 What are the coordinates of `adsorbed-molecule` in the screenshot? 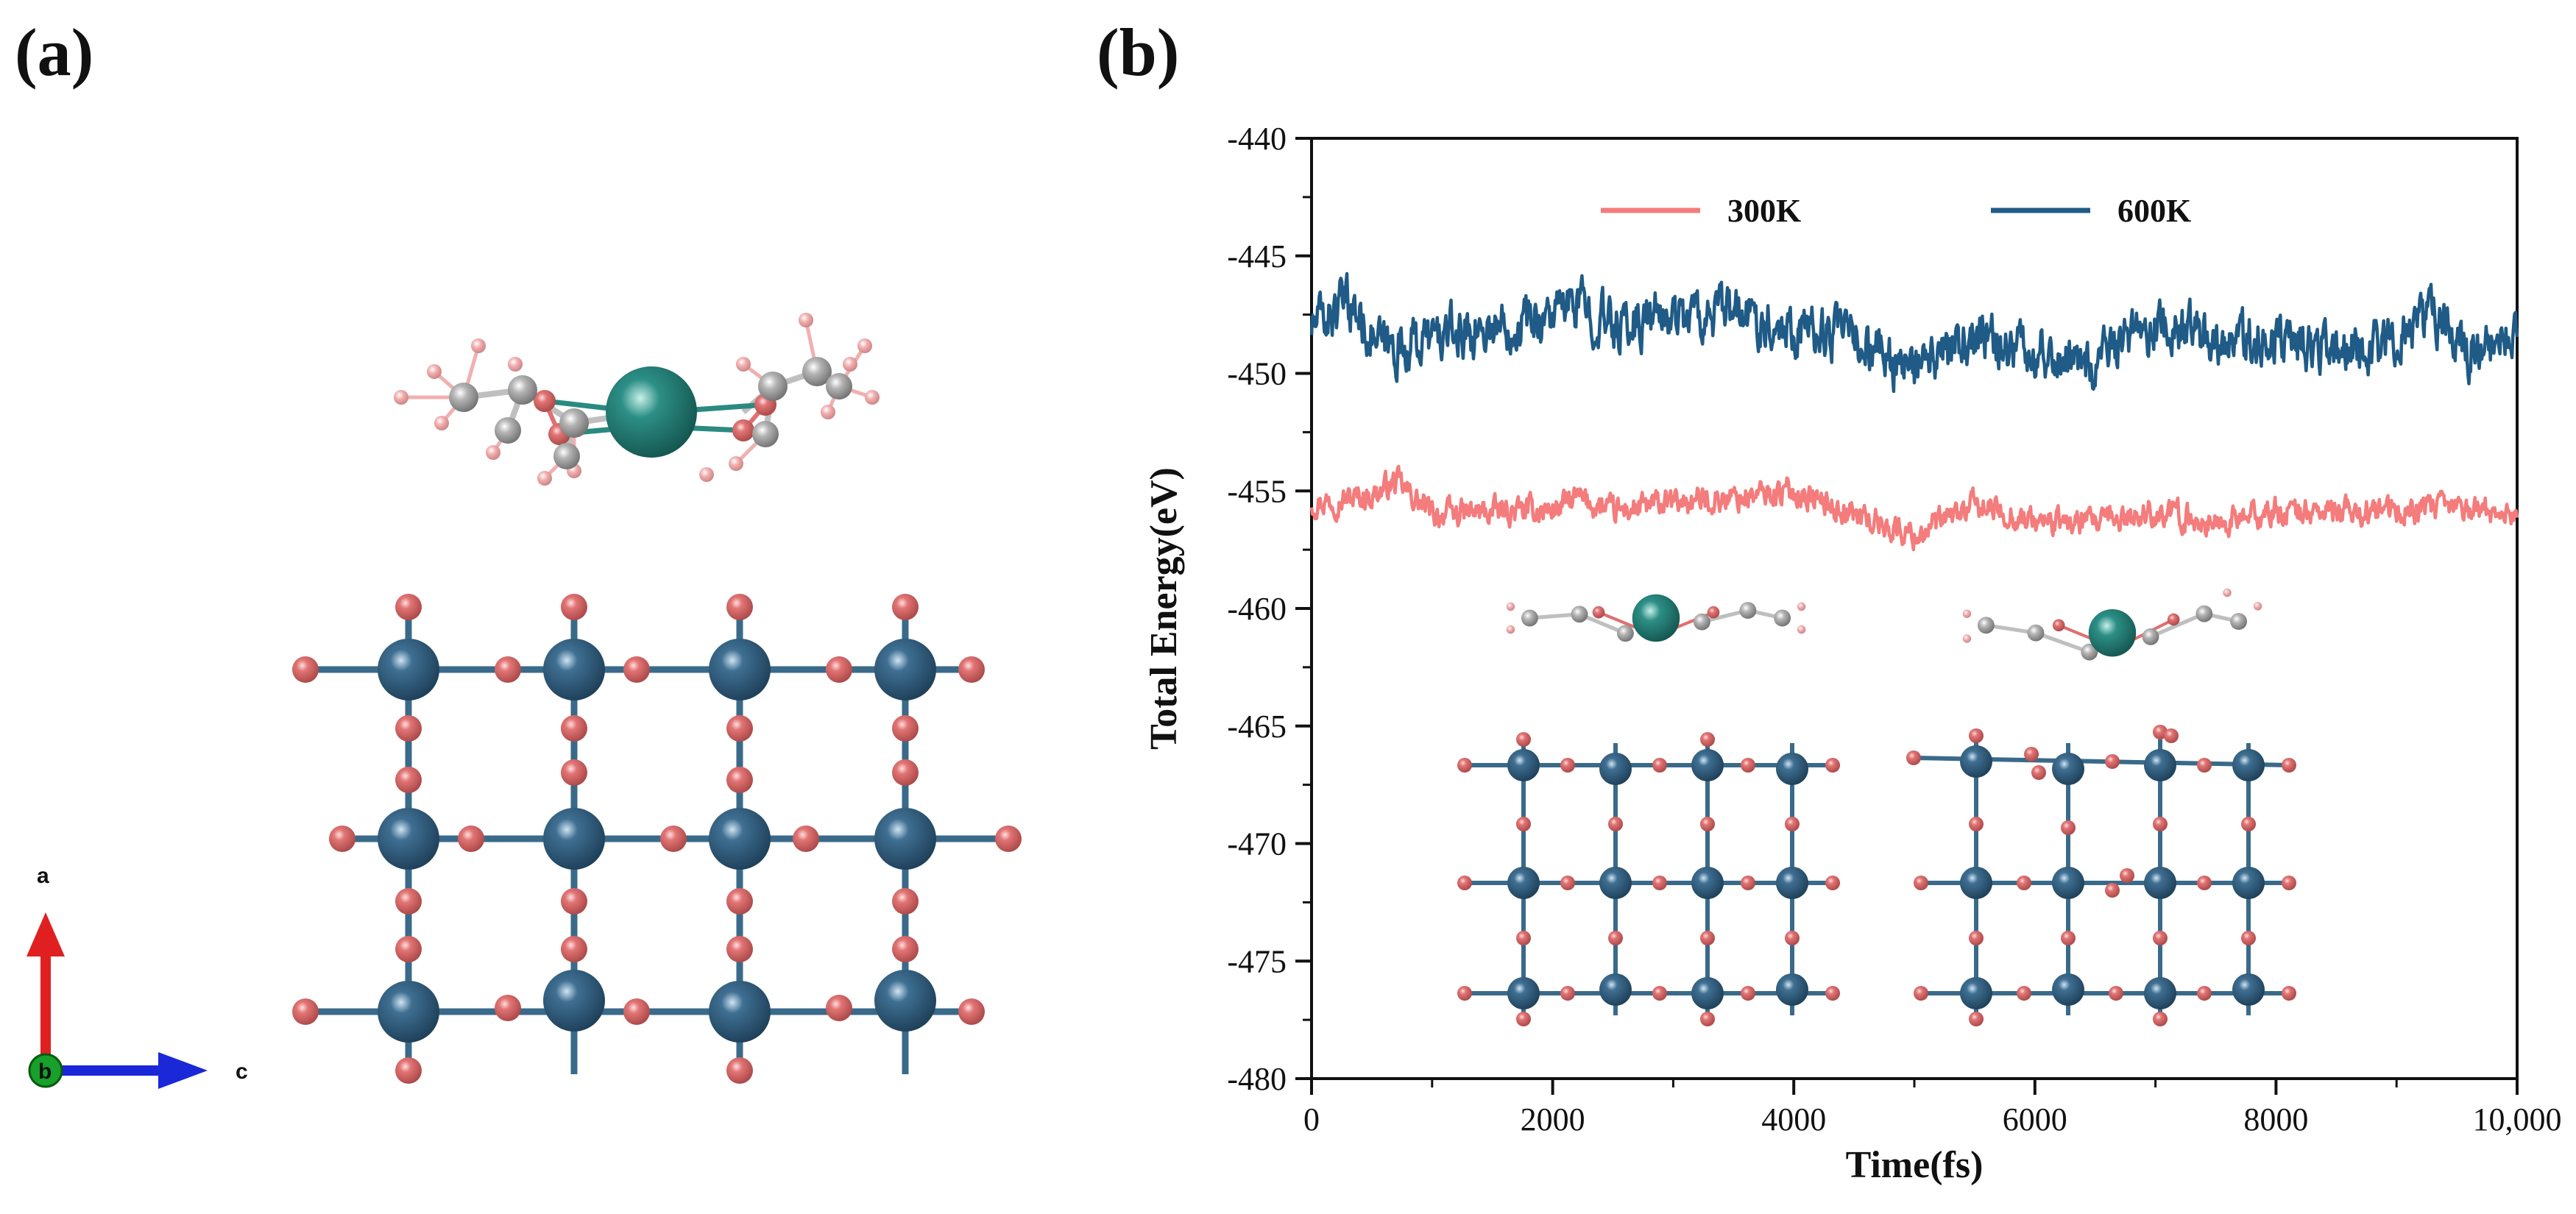 It's located at (637, 399).